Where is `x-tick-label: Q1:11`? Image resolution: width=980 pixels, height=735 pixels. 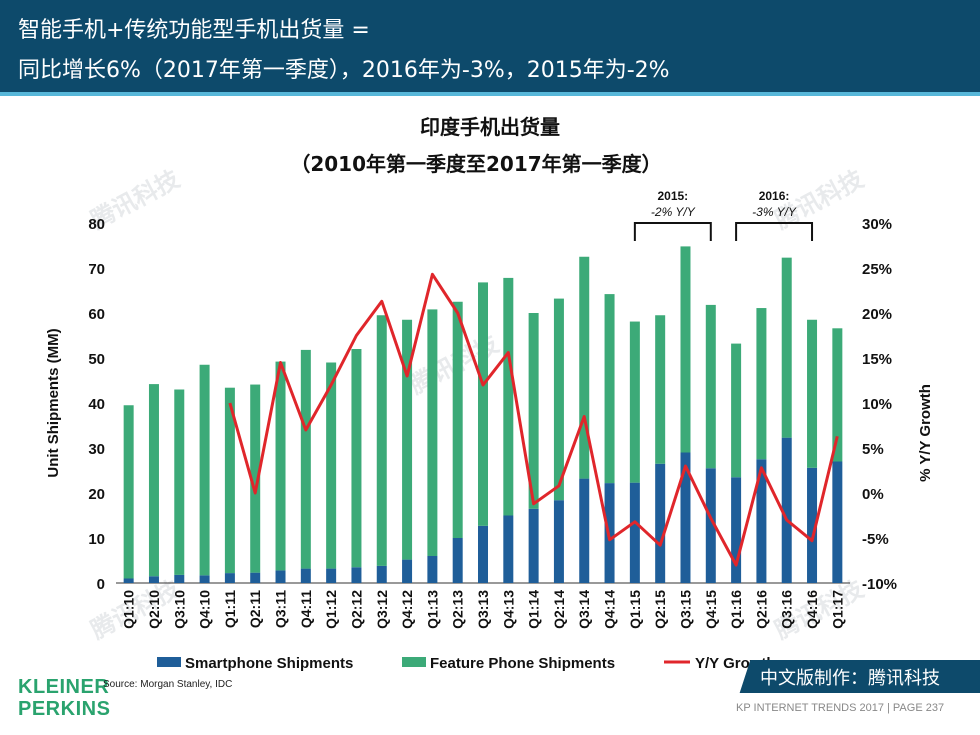 x-tick-label: Q1:11 is located at coordinates (230, 609).